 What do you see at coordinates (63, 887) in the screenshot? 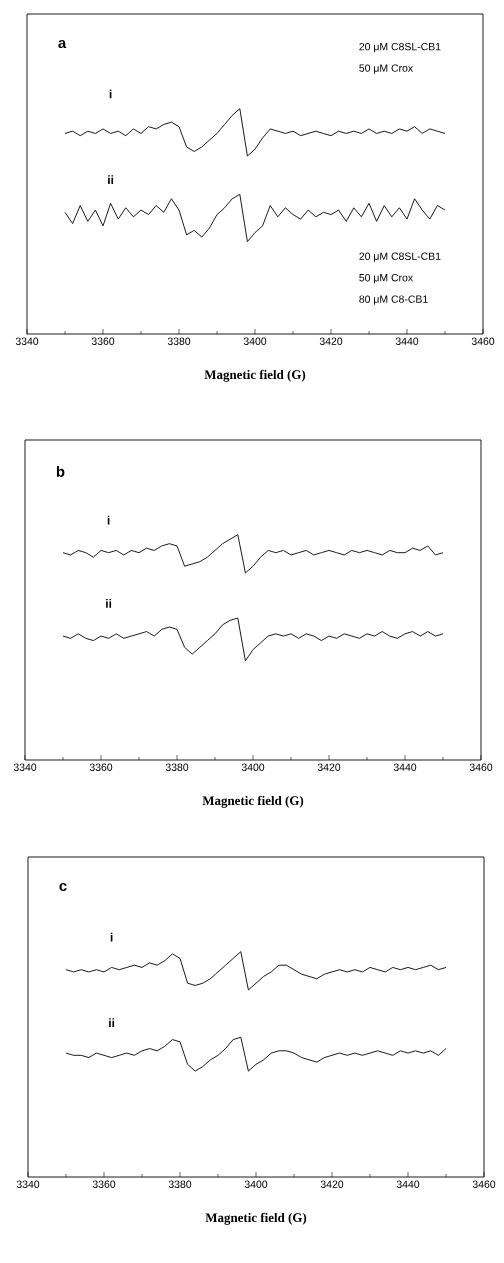
I see `chart-title: c` at bounding box center [63, 887].